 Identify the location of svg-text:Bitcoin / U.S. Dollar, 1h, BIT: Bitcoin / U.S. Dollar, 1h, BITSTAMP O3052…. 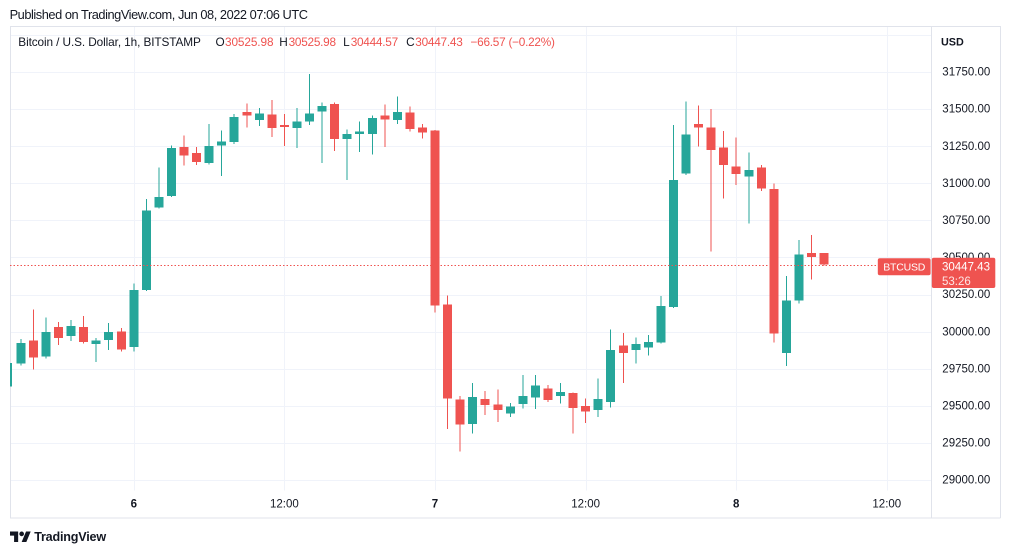
(286, 42).